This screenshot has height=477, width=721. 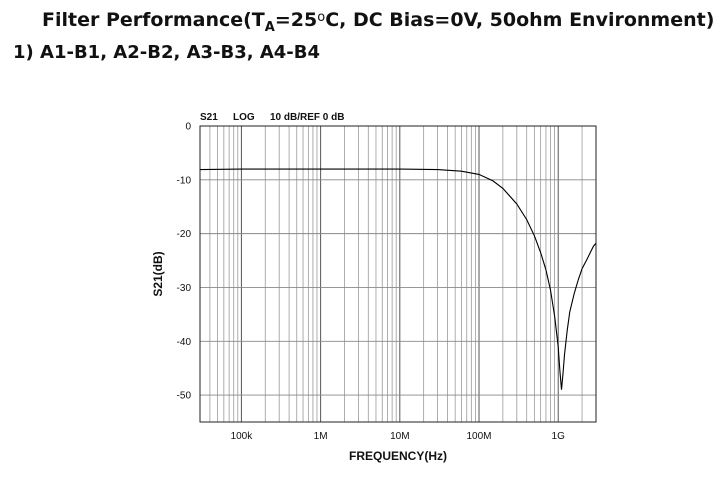 I want to click on y-tick-label: -40, so click(x=184, y=342).